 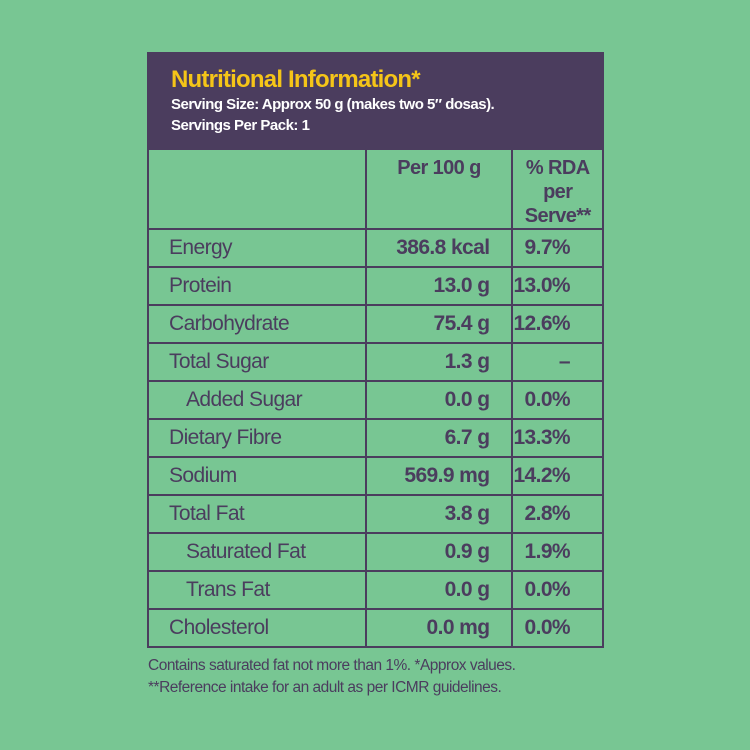 I want to click on header-per-100g: Per 100 g, so click(x=439, y=190).